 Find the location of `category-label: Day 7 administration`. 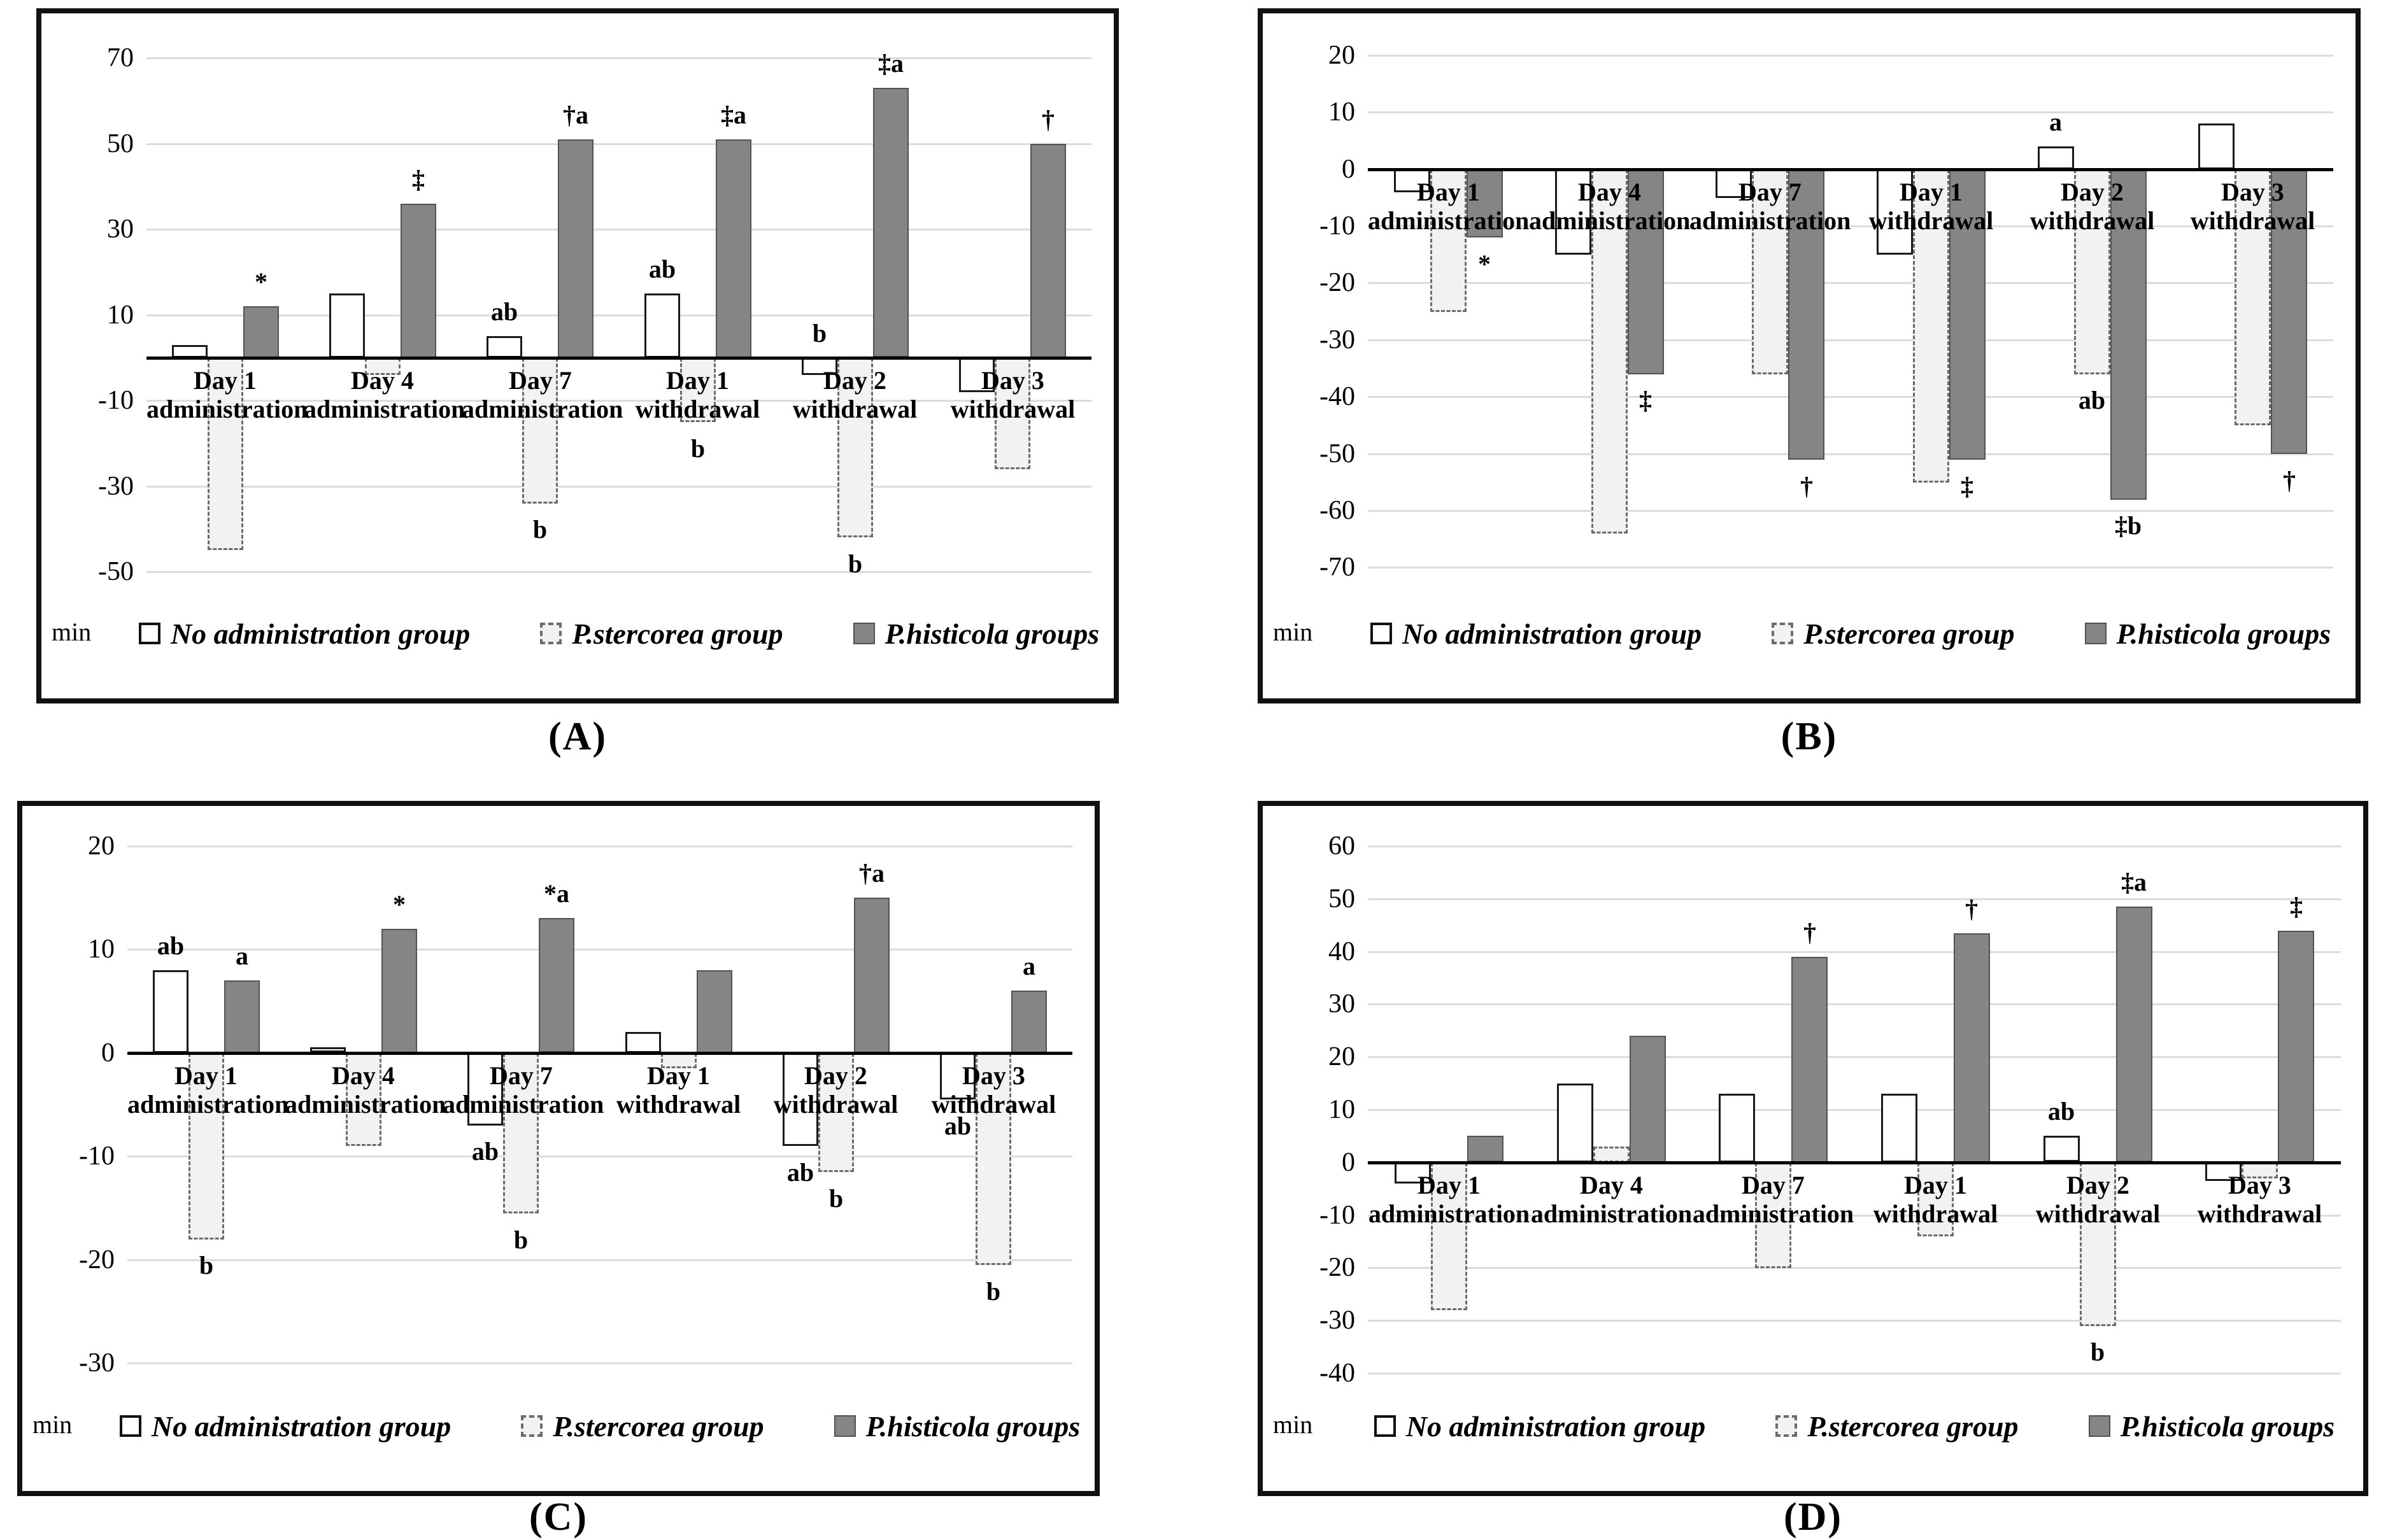

category-label: Day 7 administration is located at coordinates (523, 1090).